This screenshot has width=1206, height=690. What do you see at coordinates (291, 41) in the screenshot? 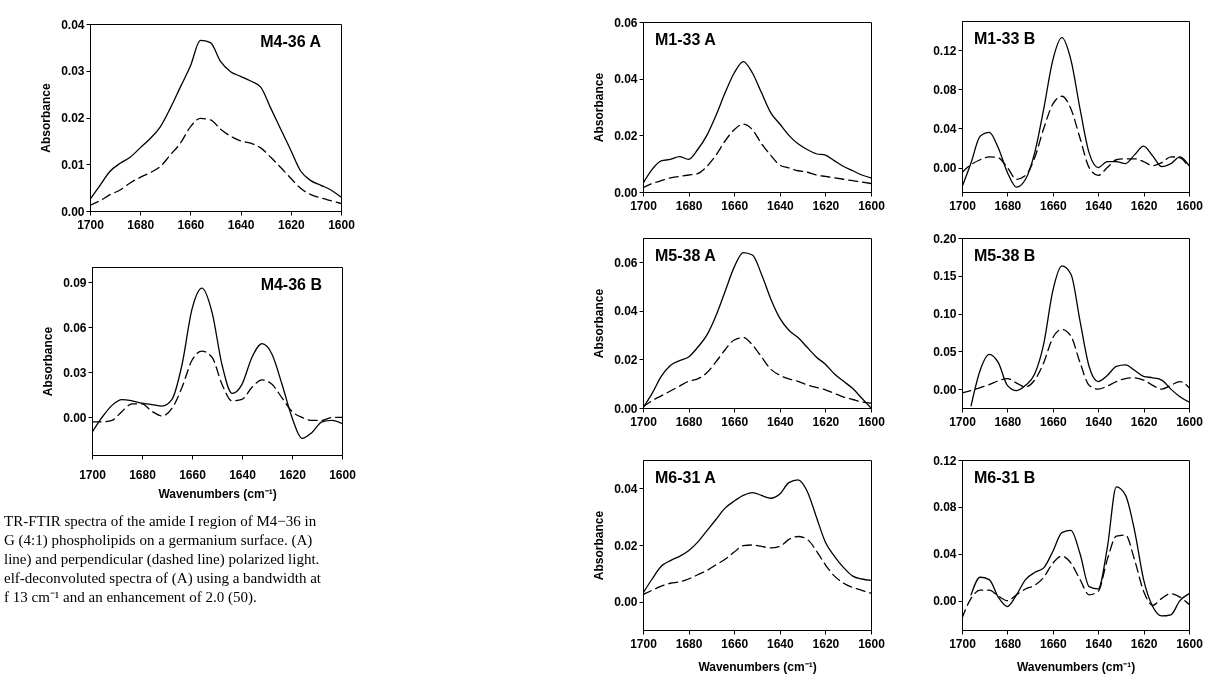
I see `text: M4-36 A` at bounding box center [291, 41].